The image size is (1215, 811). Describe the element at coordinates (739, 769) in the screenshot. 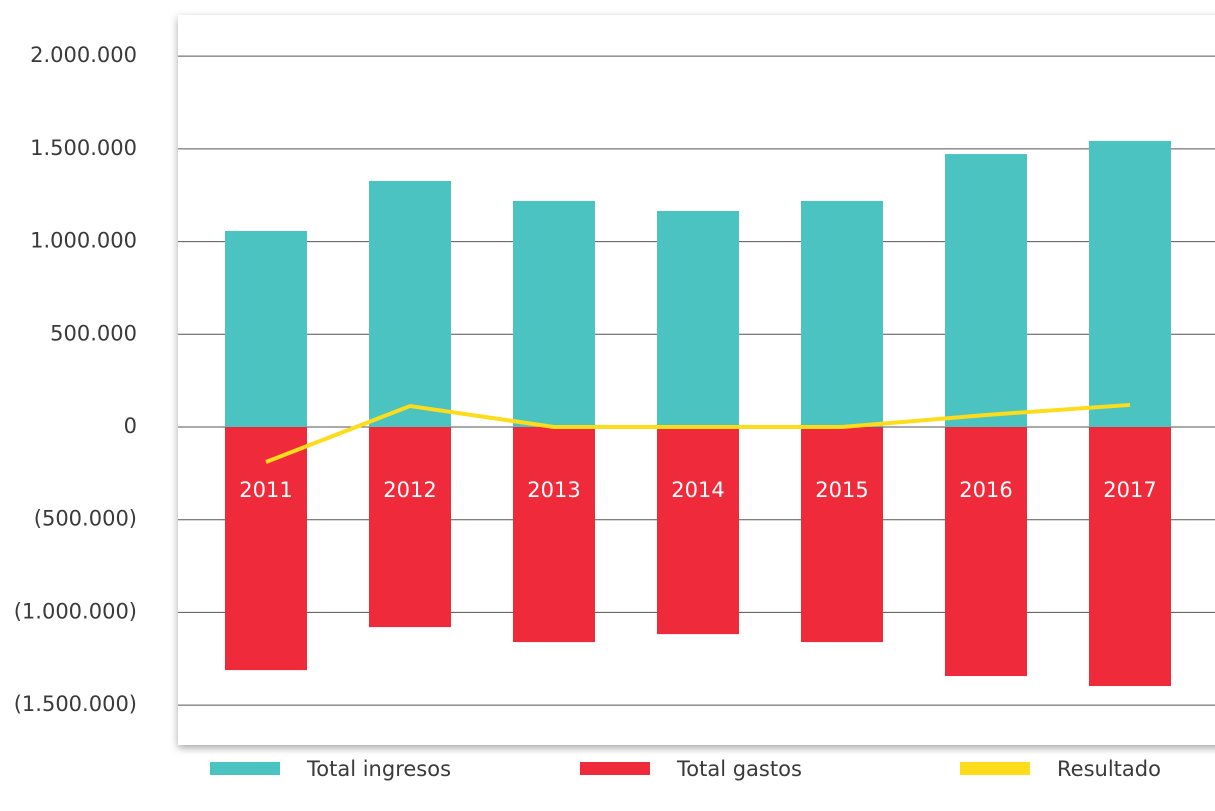

I see `legend-label: Total gastos` at that location.